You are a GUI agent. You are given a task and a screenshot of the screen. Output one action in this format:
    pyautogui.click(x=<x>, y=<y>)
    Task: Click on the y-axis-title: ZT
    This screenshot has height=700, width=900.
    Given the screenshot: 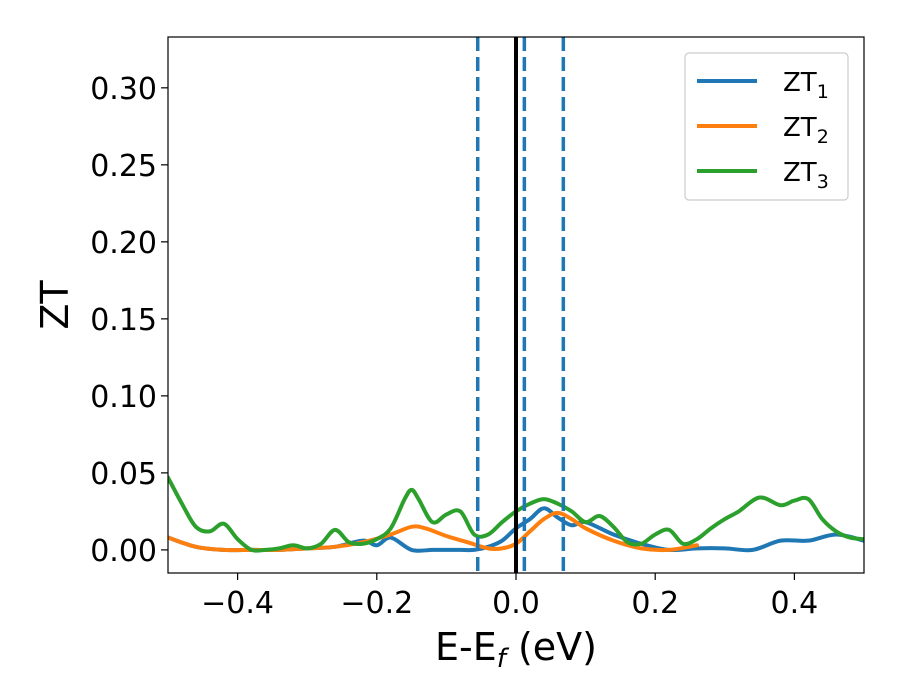 What is the action you would take?
    pyautogui.click(x=55, y=305)
    